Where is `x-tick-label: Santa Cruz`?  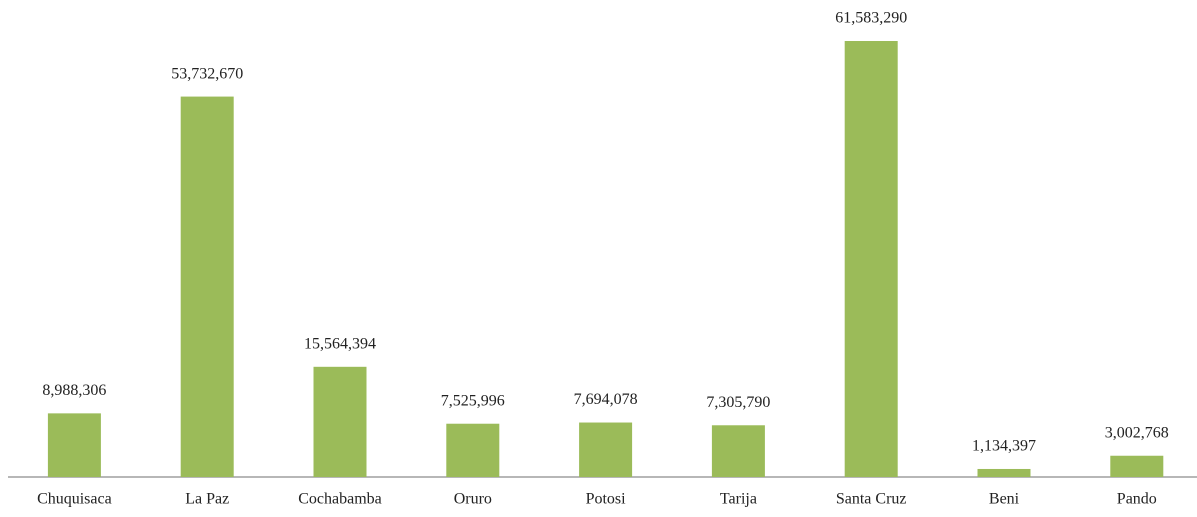 x-tick-label: Santa Cruz is located at coordinates (871, 499).